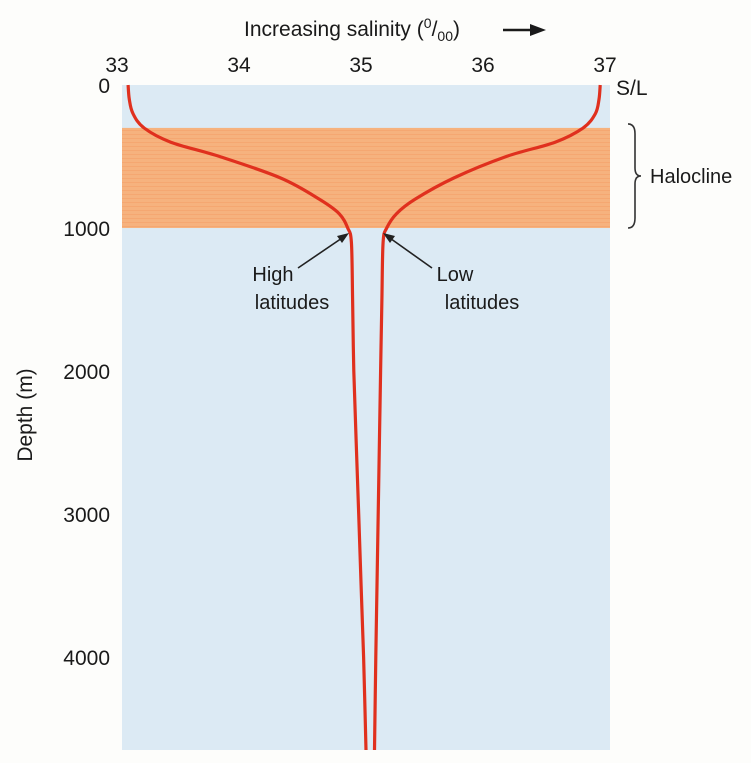  What do you see at coordinates (334, 29) in the screenshot?
I see `x-axis-title-main: Increasing salinity (` at bounding box center [334, 29].